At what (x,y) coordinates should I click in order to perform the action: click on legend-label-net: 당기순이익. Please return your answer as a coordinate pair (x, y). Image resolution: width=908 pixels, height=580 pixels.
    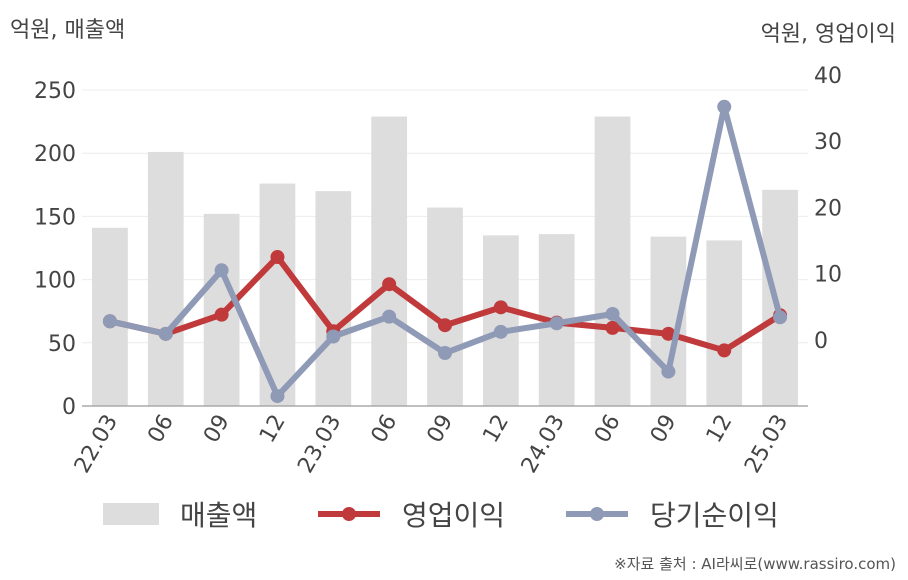
    Looking at the image, I should click on (714, 515).